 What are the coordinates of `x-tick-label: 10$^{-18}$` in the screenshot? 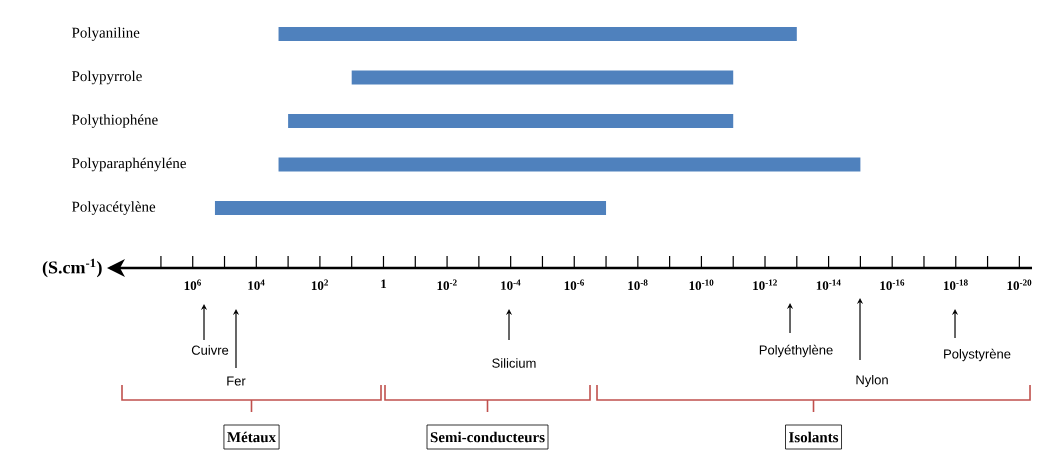 It's located at (956, 285).